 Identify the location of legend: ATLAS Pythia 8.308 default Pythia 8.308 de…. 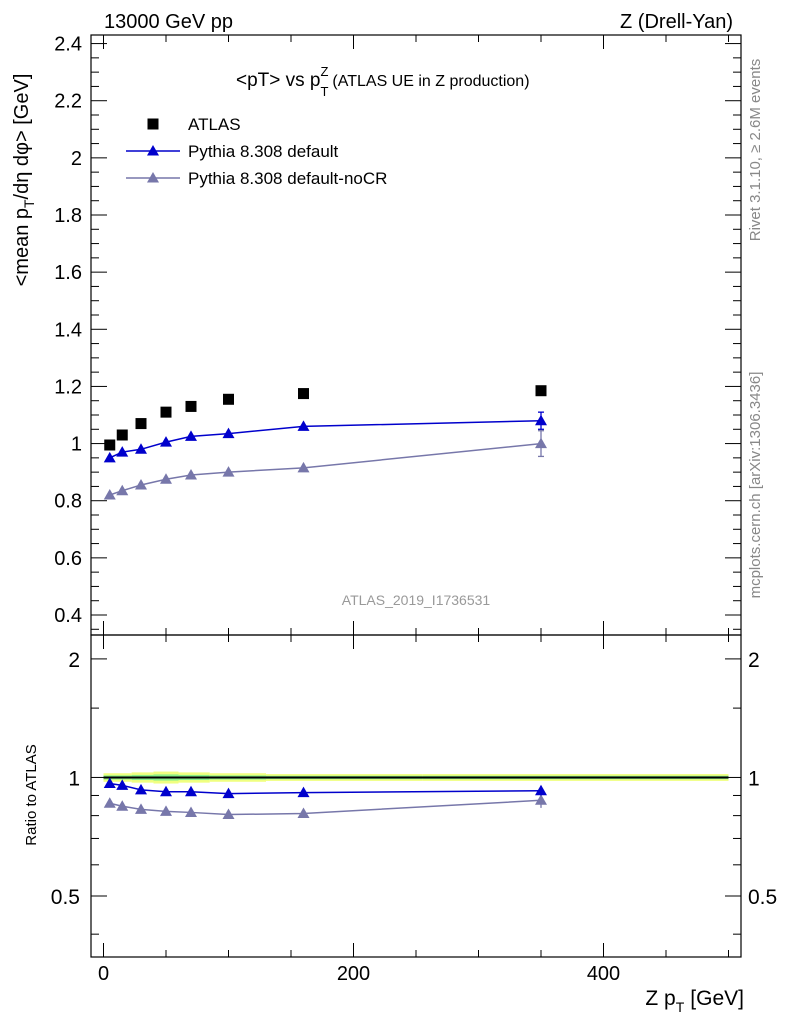
(256, 151).